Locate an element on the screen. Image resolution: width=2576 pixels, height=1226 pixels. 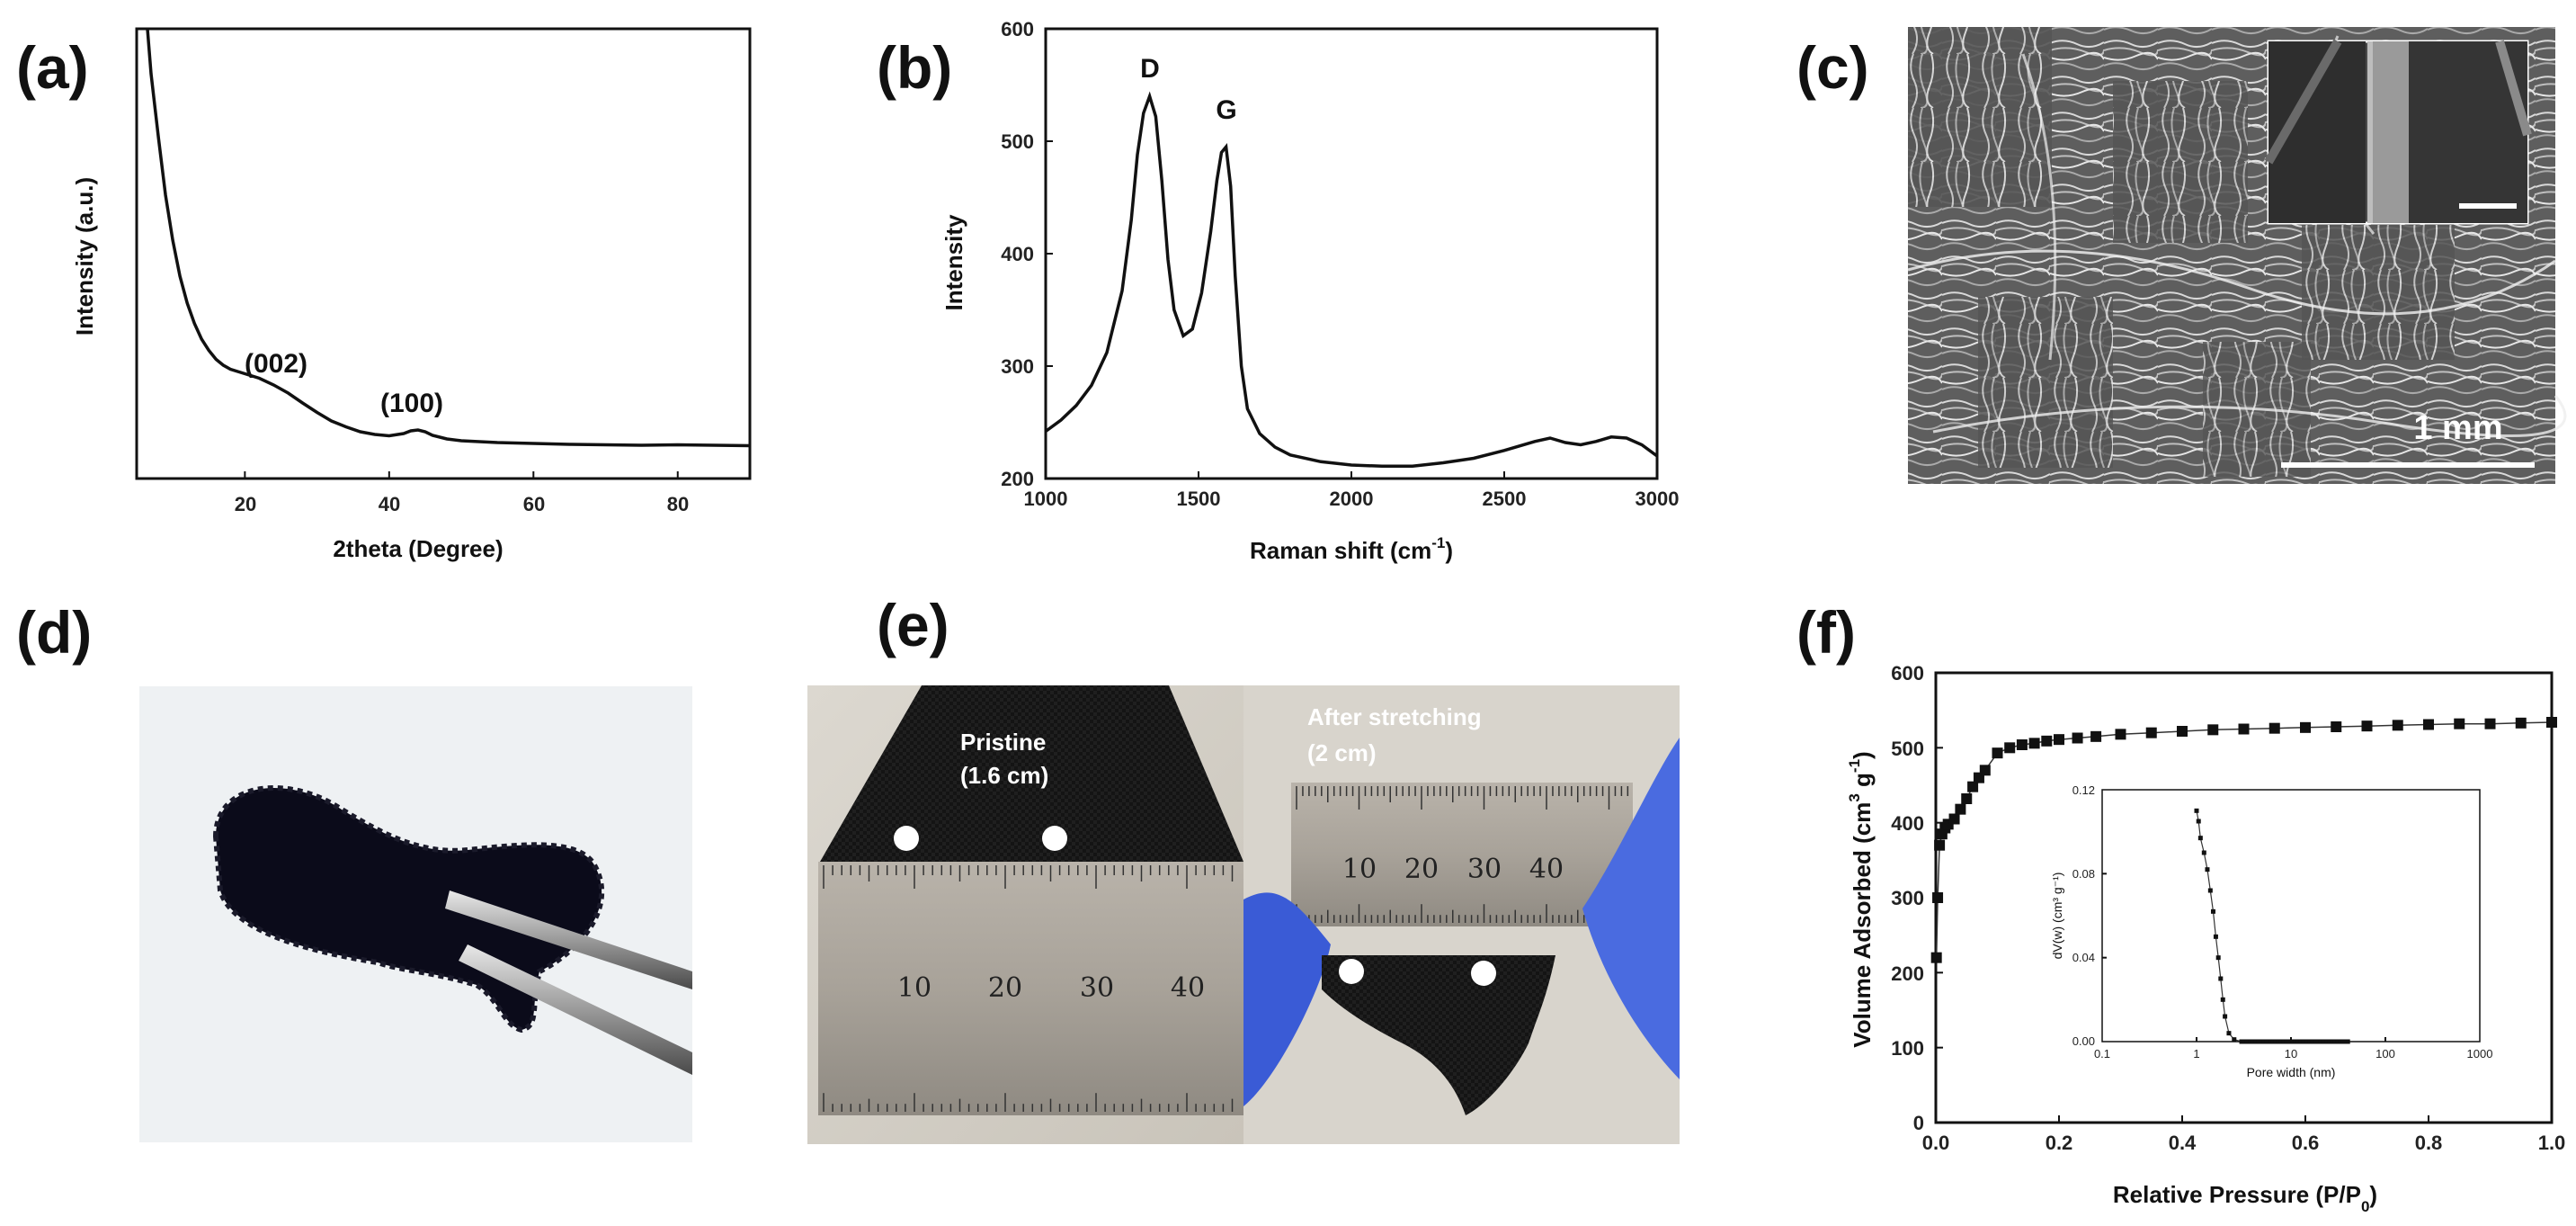
x-axis-label-f-sub: 0 is located at coordinates (2365, 1206).